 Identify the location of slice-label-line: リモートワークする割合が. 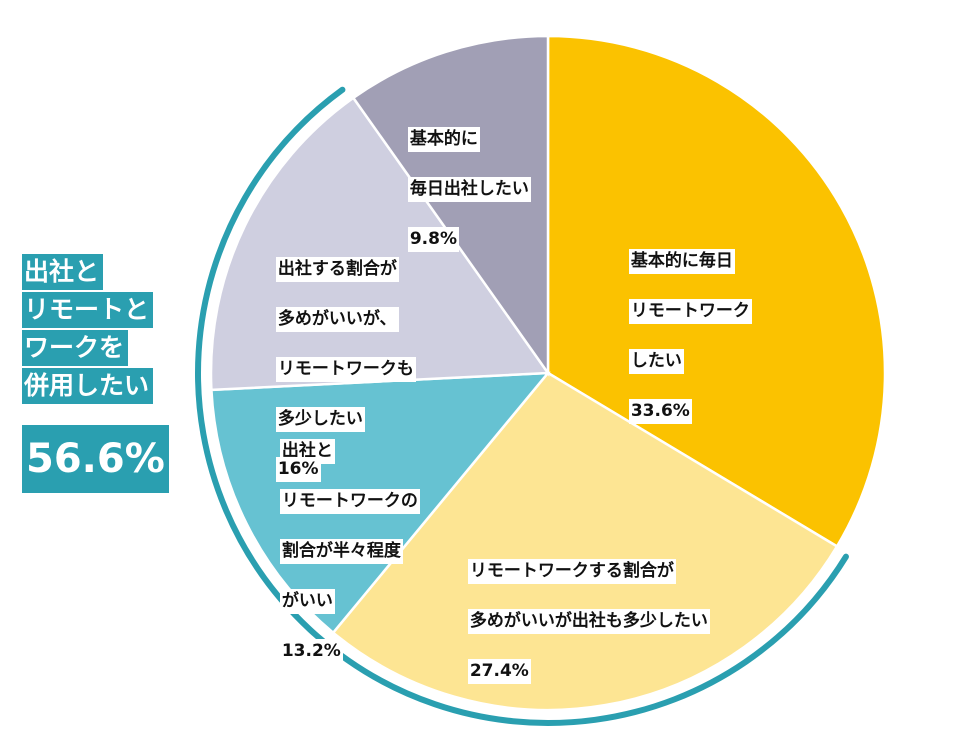
(571, 571).